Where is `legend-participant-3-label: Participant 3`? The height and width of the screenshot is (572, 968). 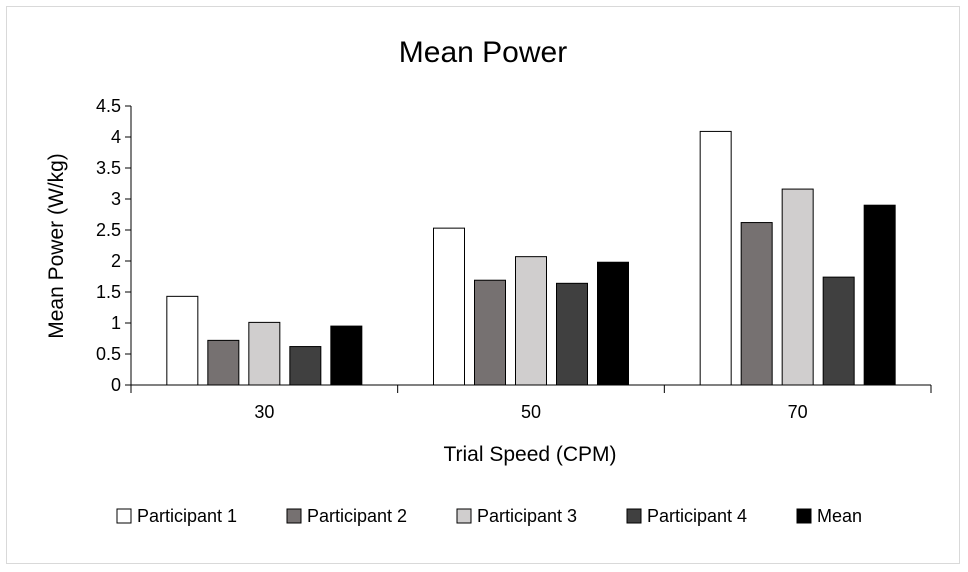 legend-participant-3-label: Participant 3 is located at coordinates (527, 516).